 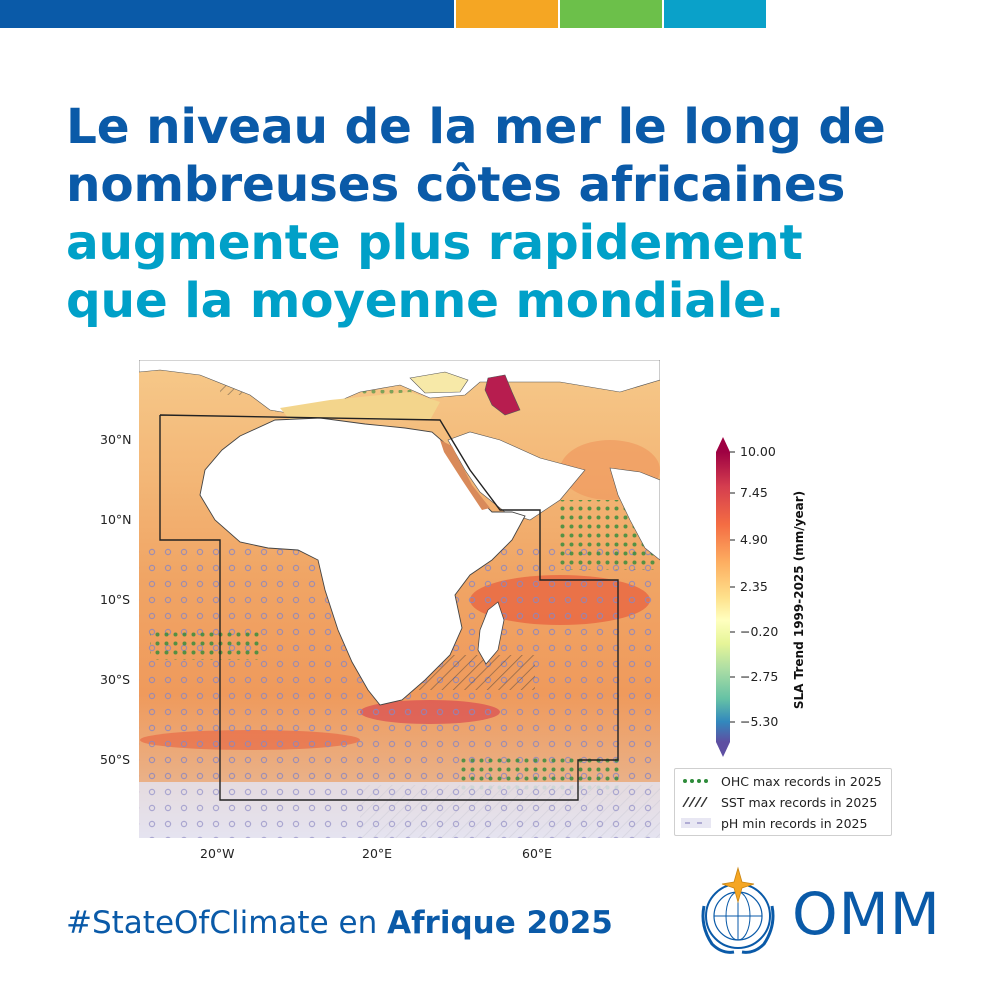 I want to click on top-bar-blue, so click(x=227, y=14).